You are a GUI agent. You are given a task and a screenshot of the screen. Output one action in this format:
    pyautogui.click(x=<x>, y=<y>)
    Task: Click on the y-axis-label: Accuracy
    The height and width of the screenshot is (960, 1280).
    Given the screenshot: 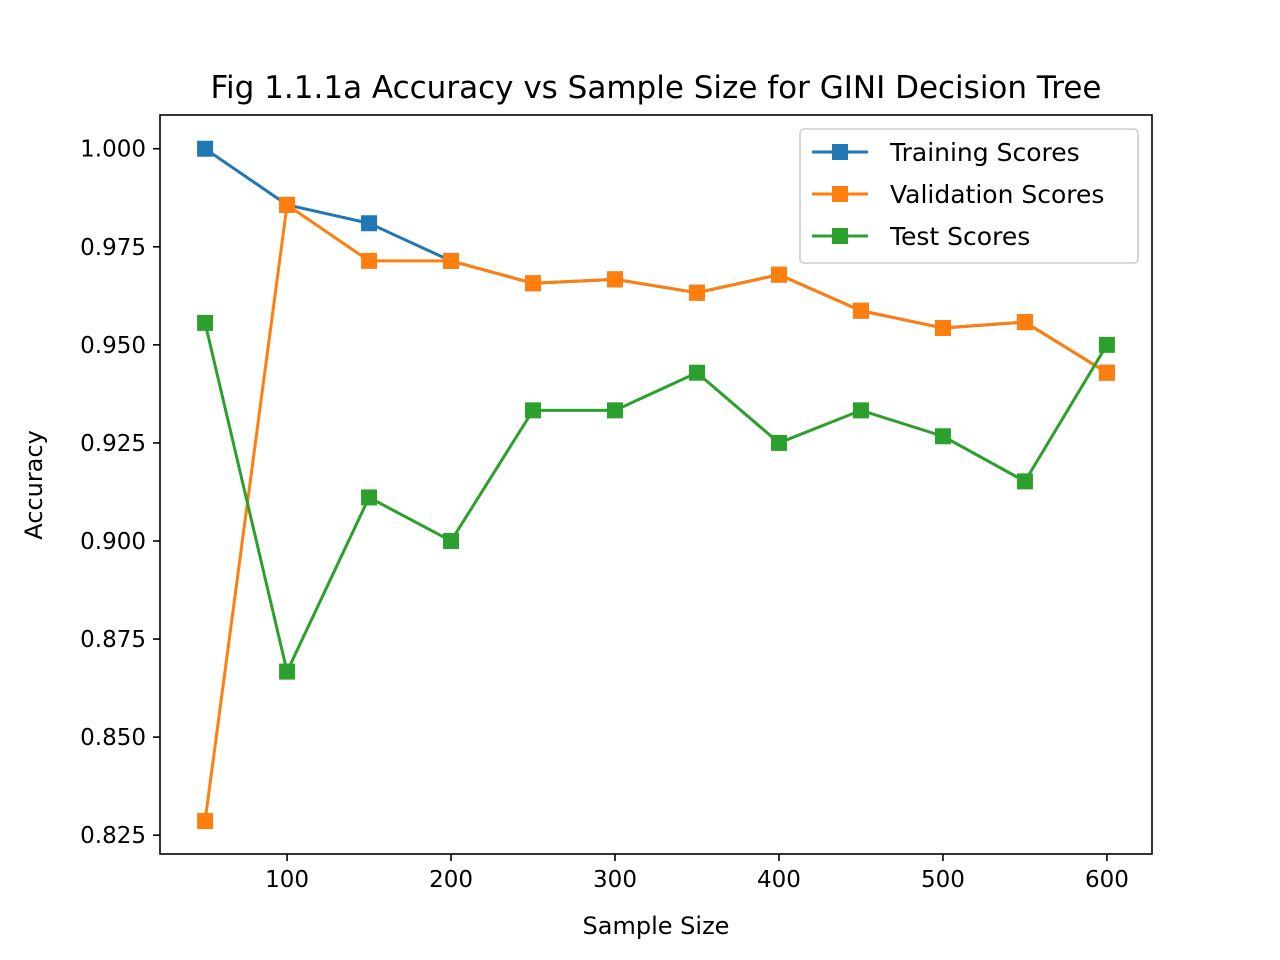 What is the action you would take?
    pyautogui.click(x=34, y=485)
    